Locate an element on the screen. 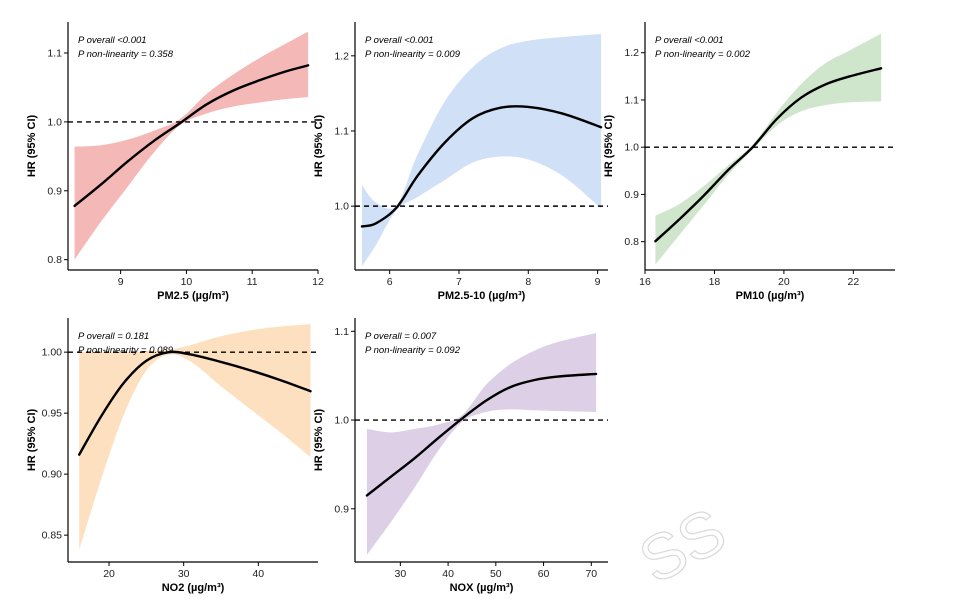 The height and width of the screenshot is (599, 960). x-tick-label: 6 is located at coordinates (390, 282).